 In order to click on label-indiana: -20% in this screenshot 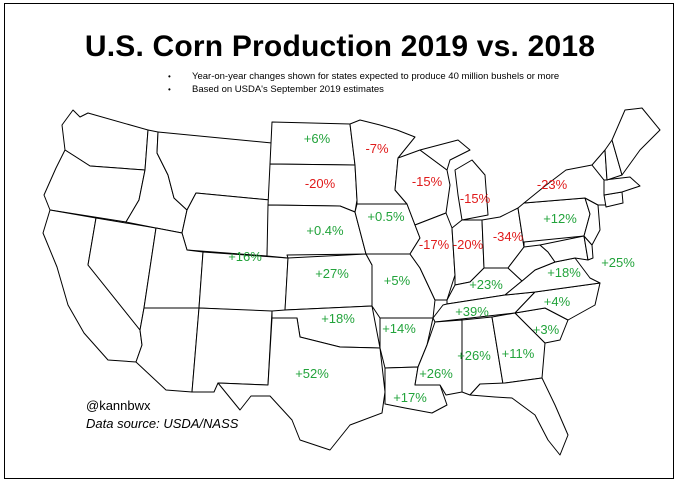, I will do `click(468, 244)`.